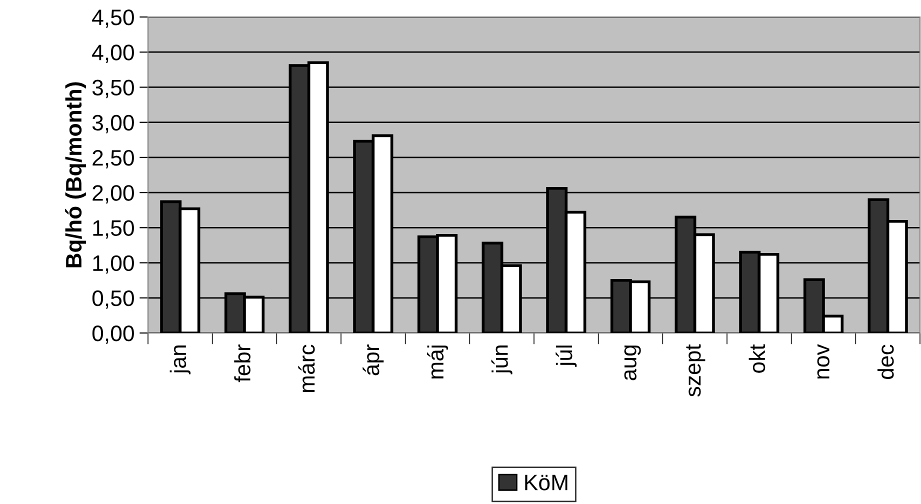 The image size is (921, 504). What do you see at coordinates (566, 356) in the screenshot?
I see `x-tick-label: júl` at bounding box center [566, 356].